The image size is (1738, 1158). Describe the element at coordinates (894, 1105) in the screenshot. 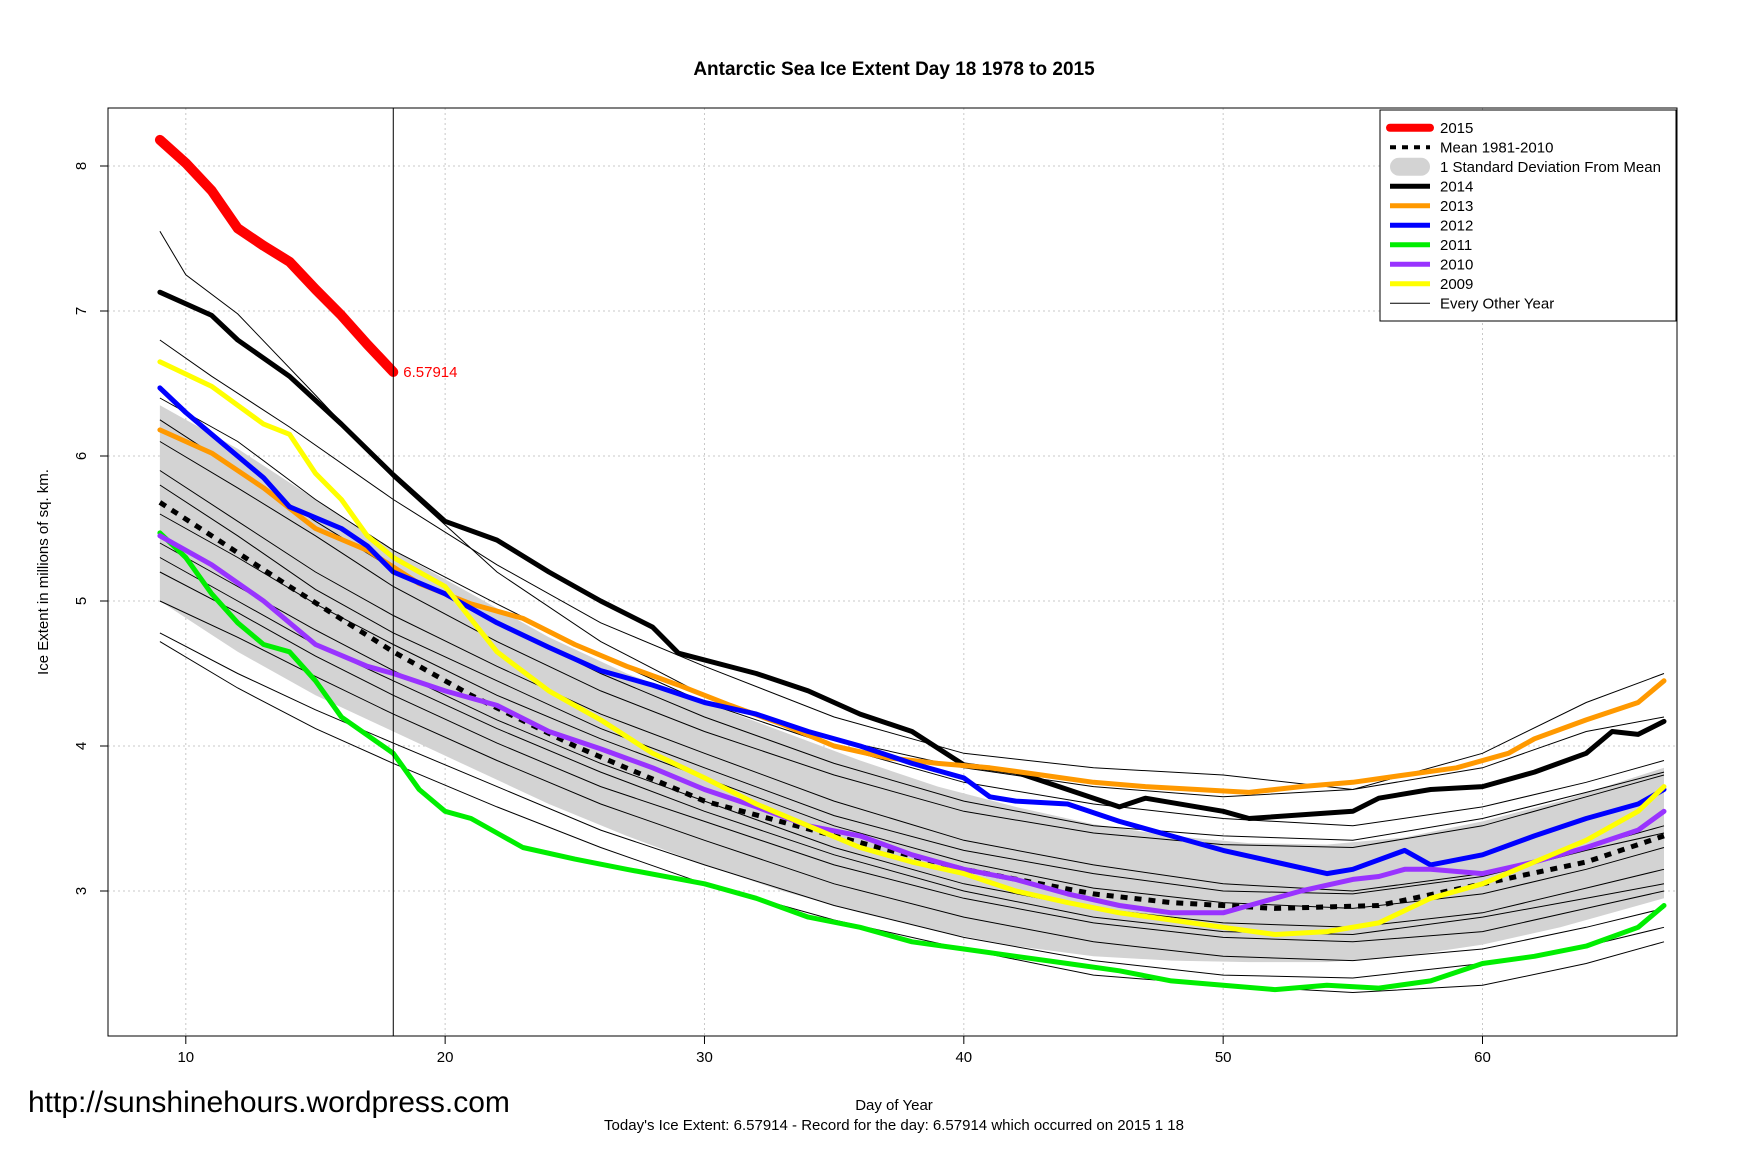

I see `x-axis-label: Day of Year` at that location.